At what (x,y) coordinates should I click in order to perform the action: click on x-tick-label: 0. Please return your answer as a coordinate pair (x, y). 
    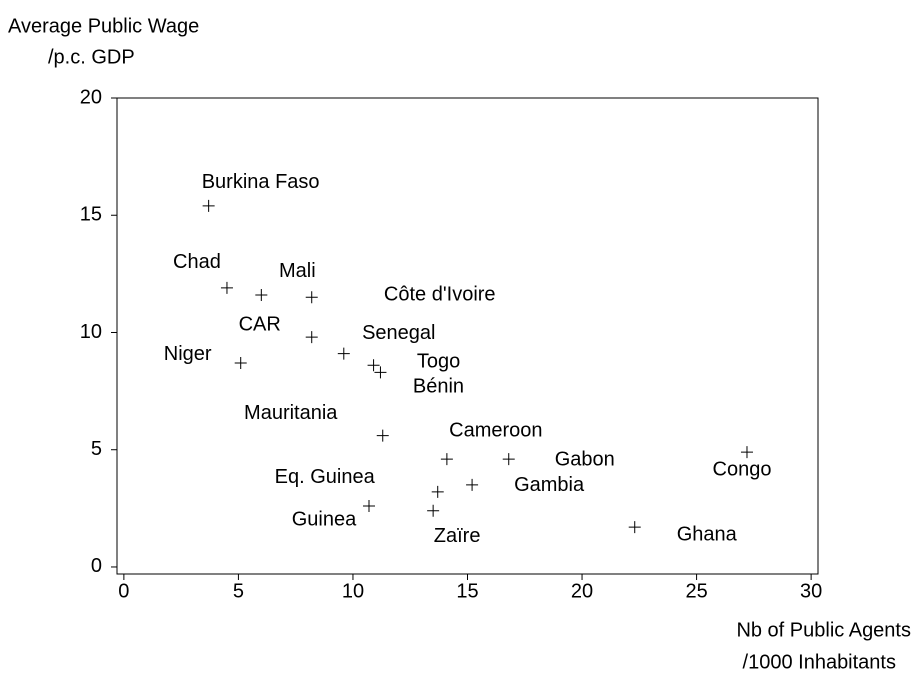
    Looking at the image, I should click on (123, 591).